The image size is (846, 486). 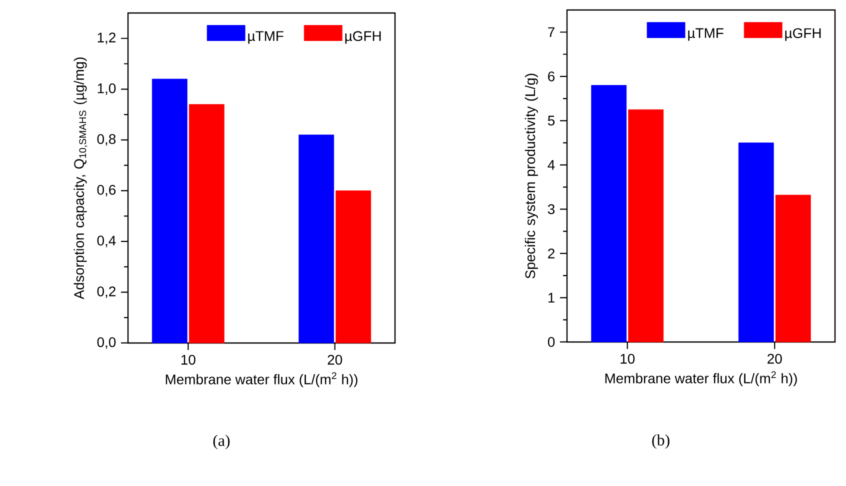 I want to click on y-tick-label: 1, so click(x=551, y=297).